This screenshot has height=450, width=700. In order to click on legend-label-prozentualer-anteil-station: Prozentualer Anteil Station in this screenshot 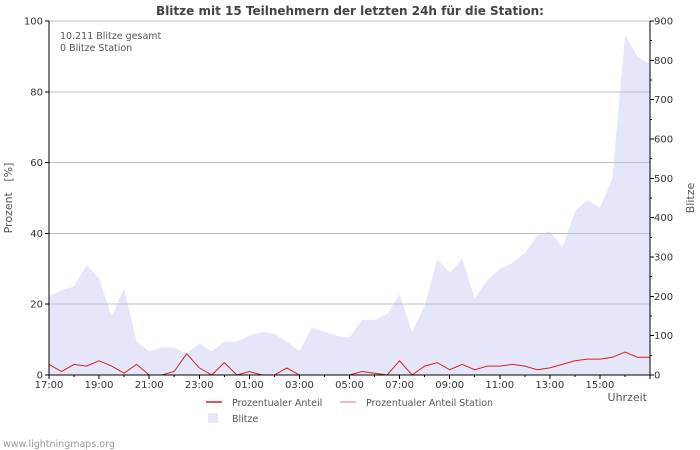, I will do `click(429, 403)`.